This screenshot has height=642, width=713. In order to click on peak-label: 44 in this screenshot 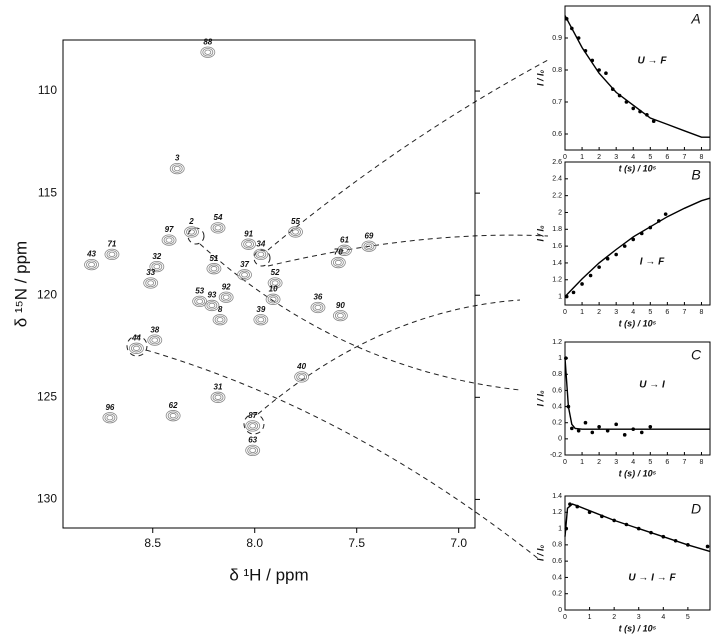, I will do `click(136, 337)`.